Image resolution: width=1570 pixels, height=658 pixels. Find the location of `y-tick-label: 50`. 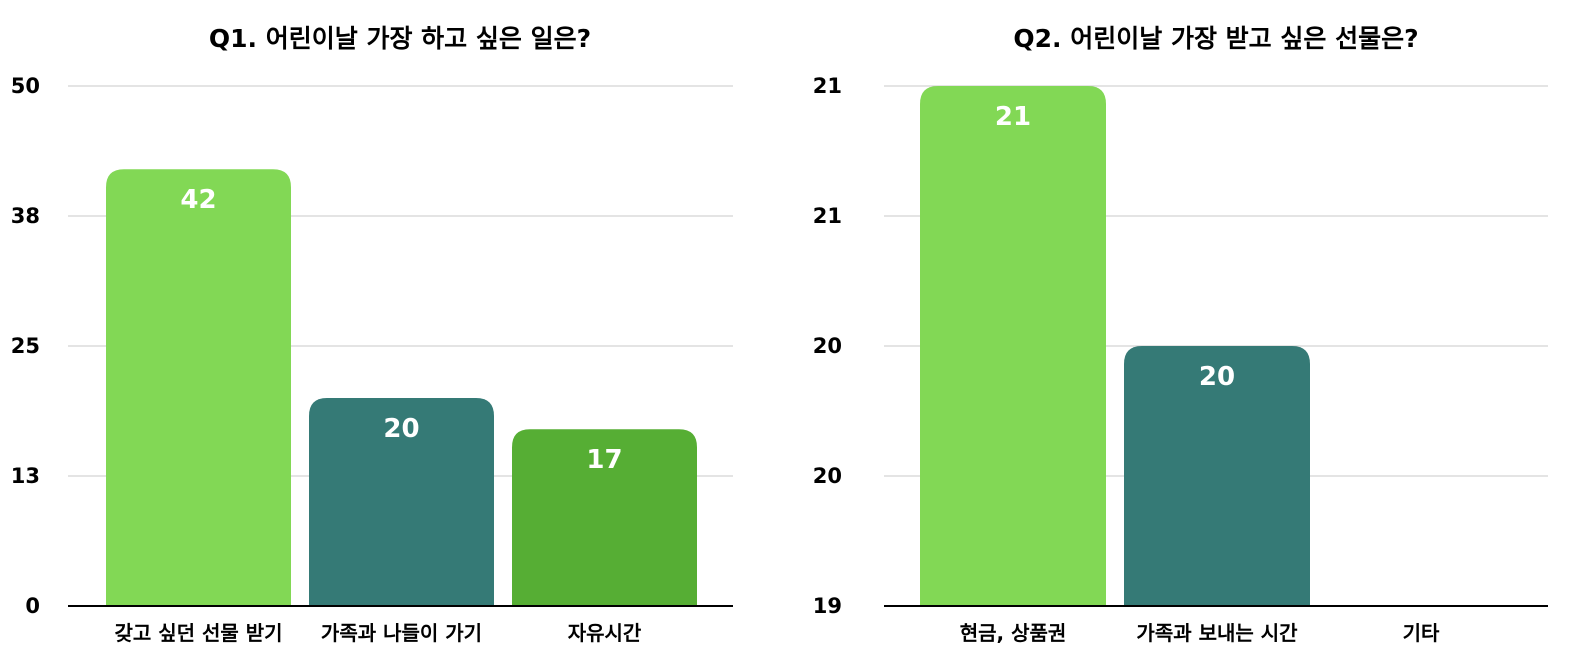

y-tick-label: 50 is located at coordinates (25, 86).